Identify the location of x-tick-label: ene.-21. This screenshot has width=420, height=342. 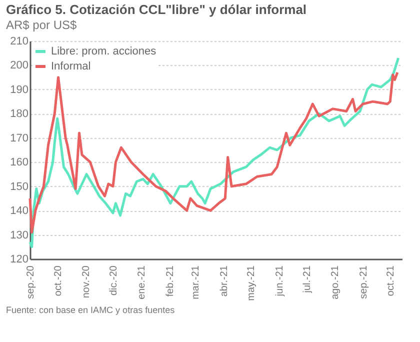
(142, 282).